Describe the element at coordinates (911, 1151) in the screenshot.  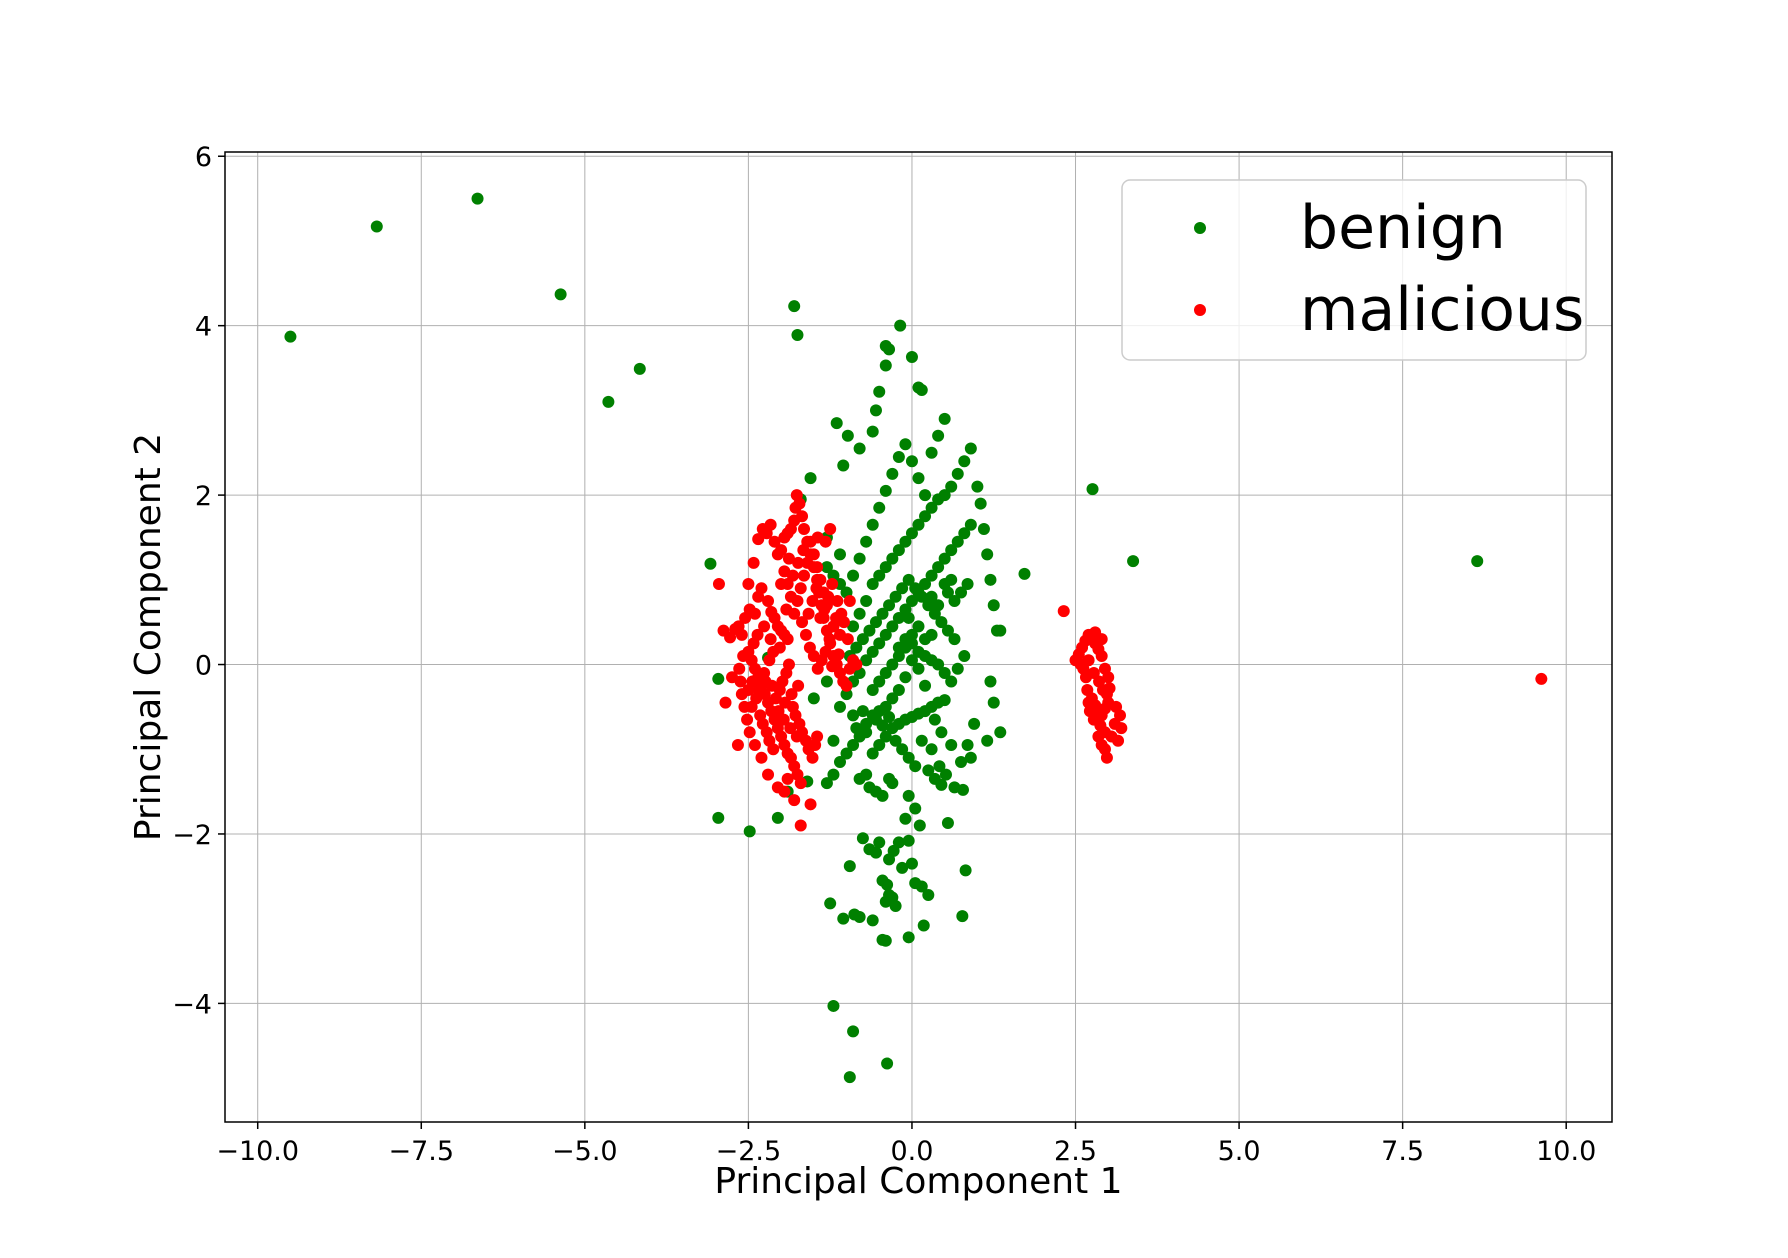
I see `x-tick-label: 0.0` at that location.